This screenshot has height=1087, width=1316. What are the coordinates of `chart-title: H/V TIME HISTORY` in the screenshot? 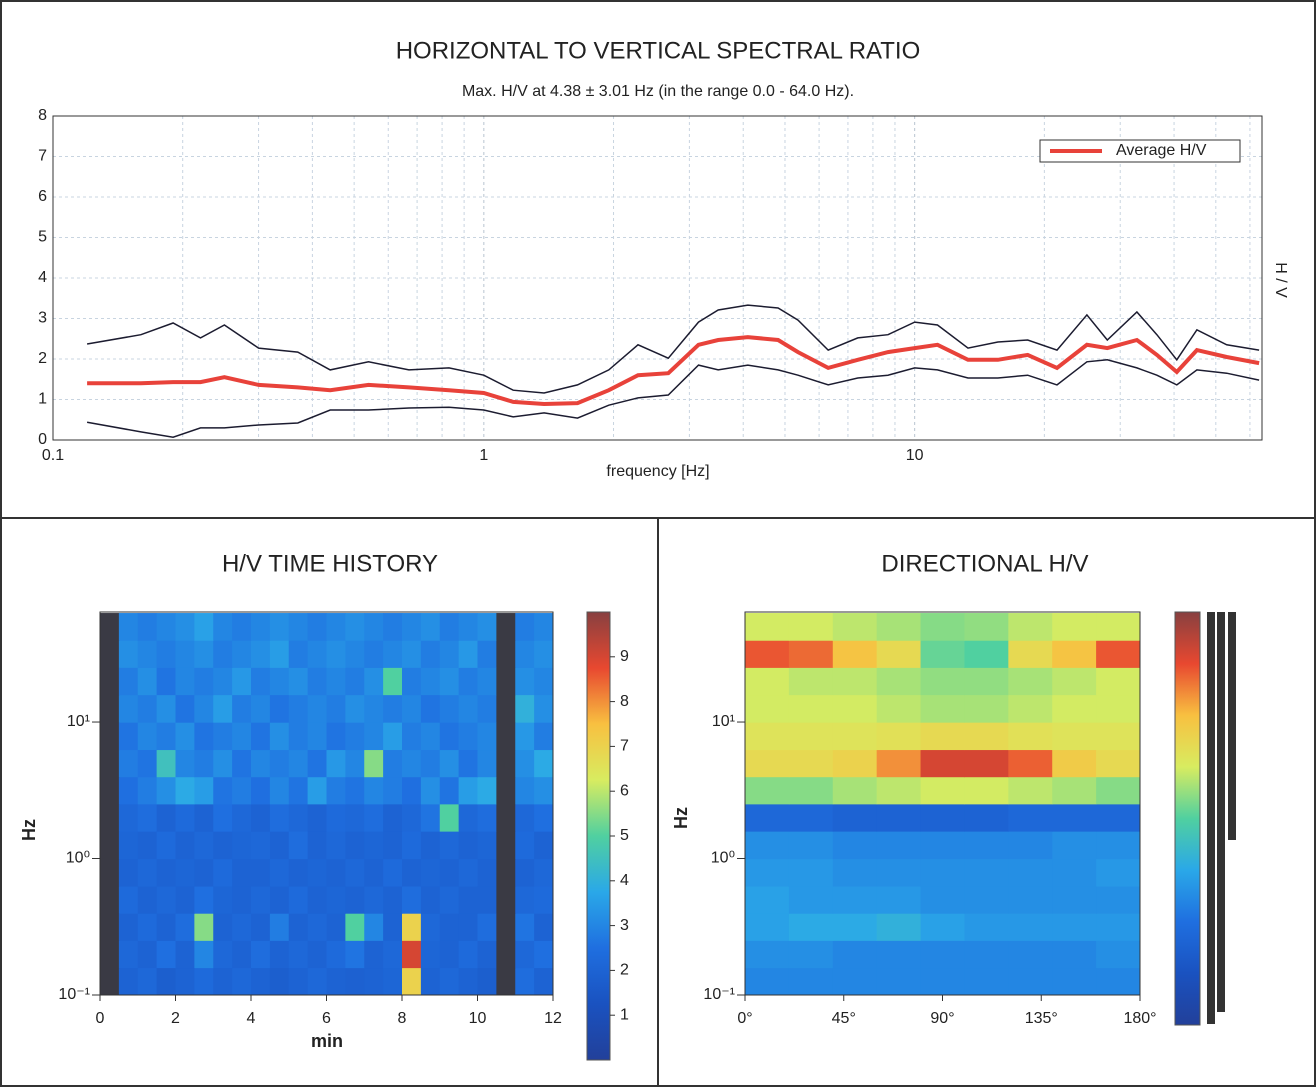 It's located at (330, 563).